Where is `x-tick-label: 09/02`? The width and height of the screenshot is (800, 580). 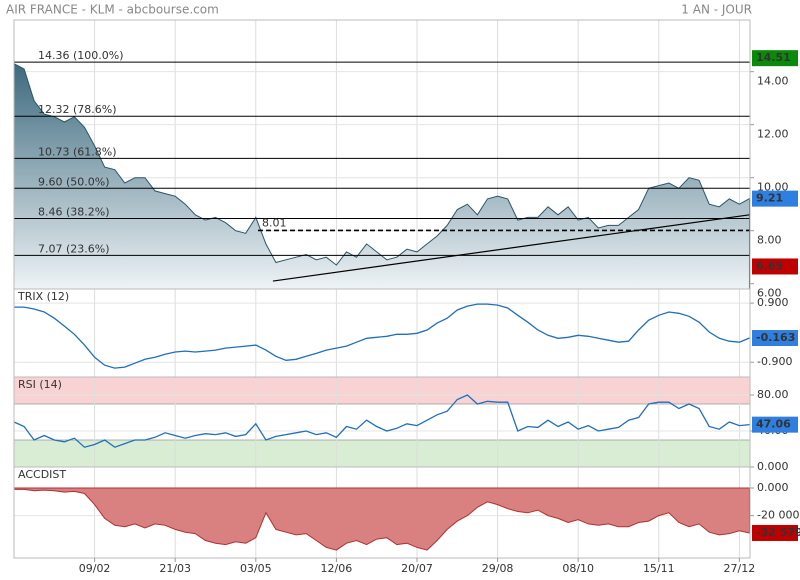 x-tick-label: 09/02 is located at coordinates (95, 568).